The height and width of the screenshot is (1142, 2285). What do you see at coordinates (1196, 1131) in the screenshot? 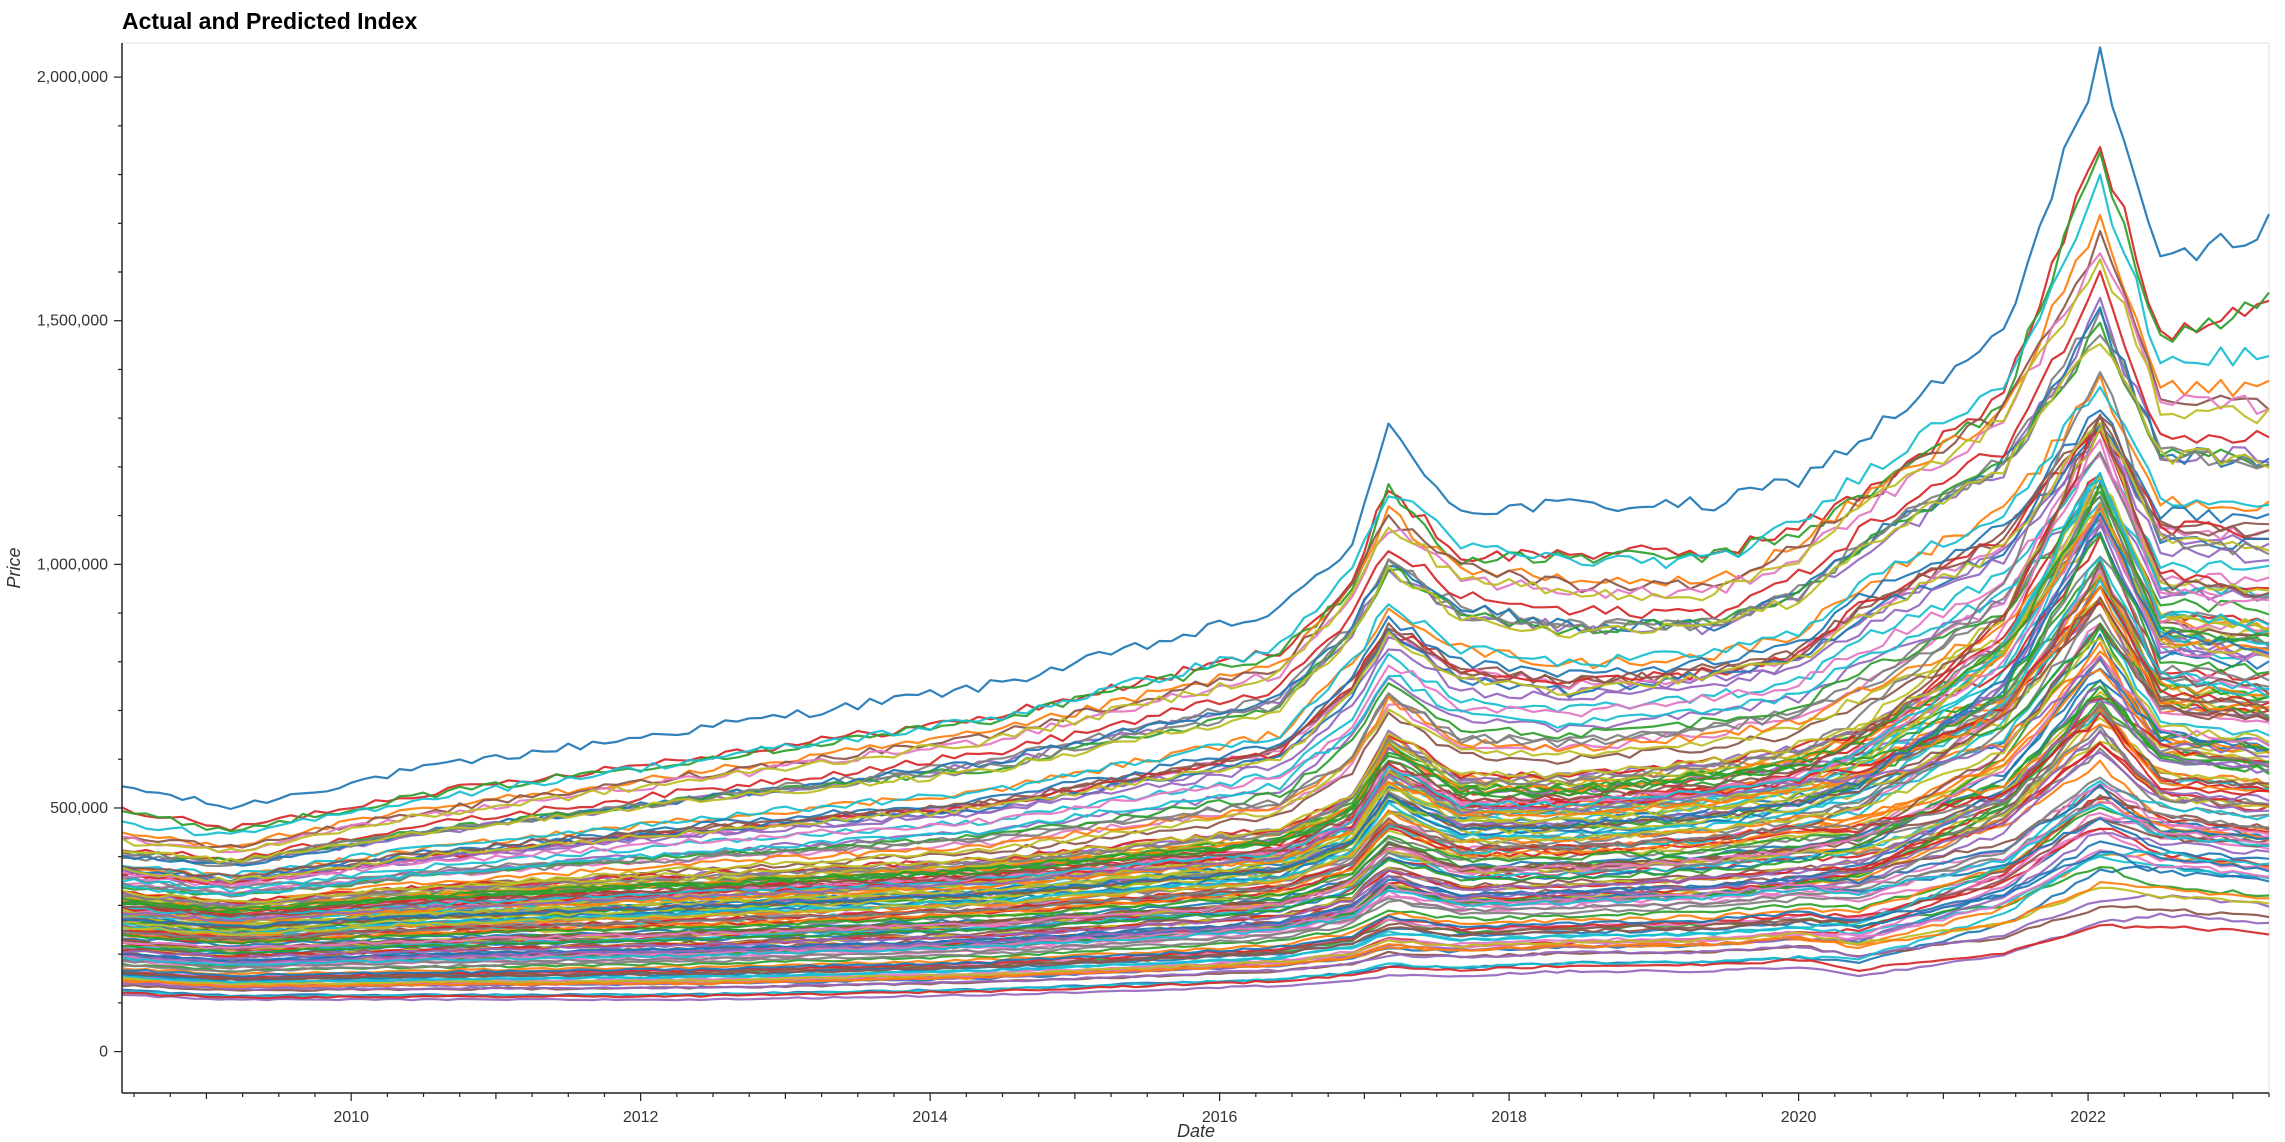
I see `x-axis-title: Date` at bounding box center [1196, 1131].